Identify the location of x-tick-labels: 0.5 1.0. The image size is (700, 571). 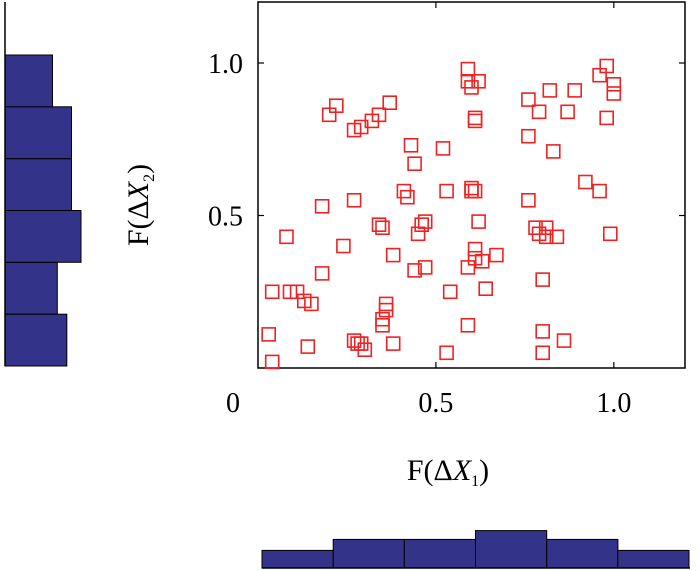
(524, 403).